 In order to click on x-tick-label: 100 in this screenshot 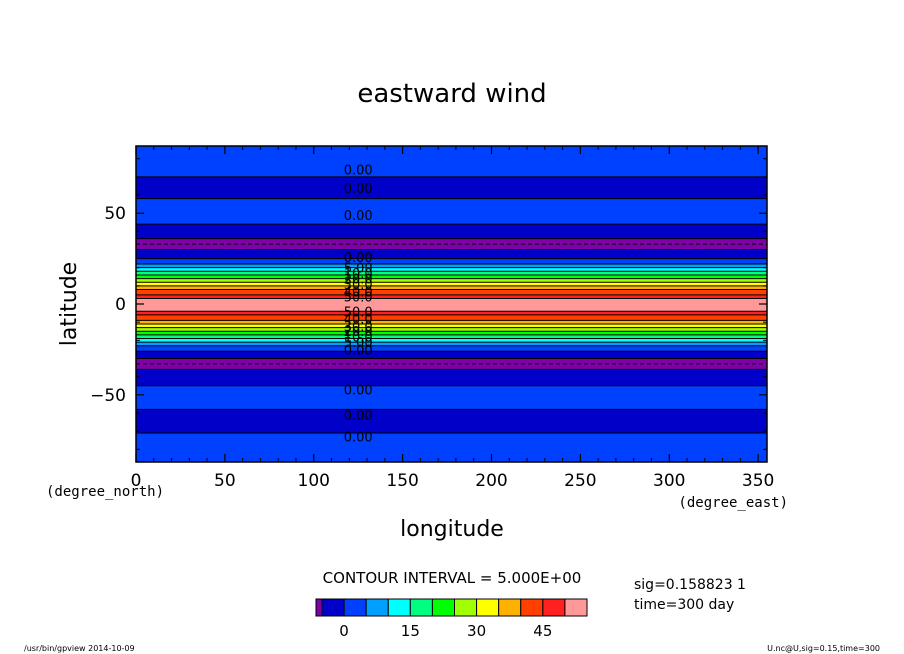, I will do `click(314, 481)`.